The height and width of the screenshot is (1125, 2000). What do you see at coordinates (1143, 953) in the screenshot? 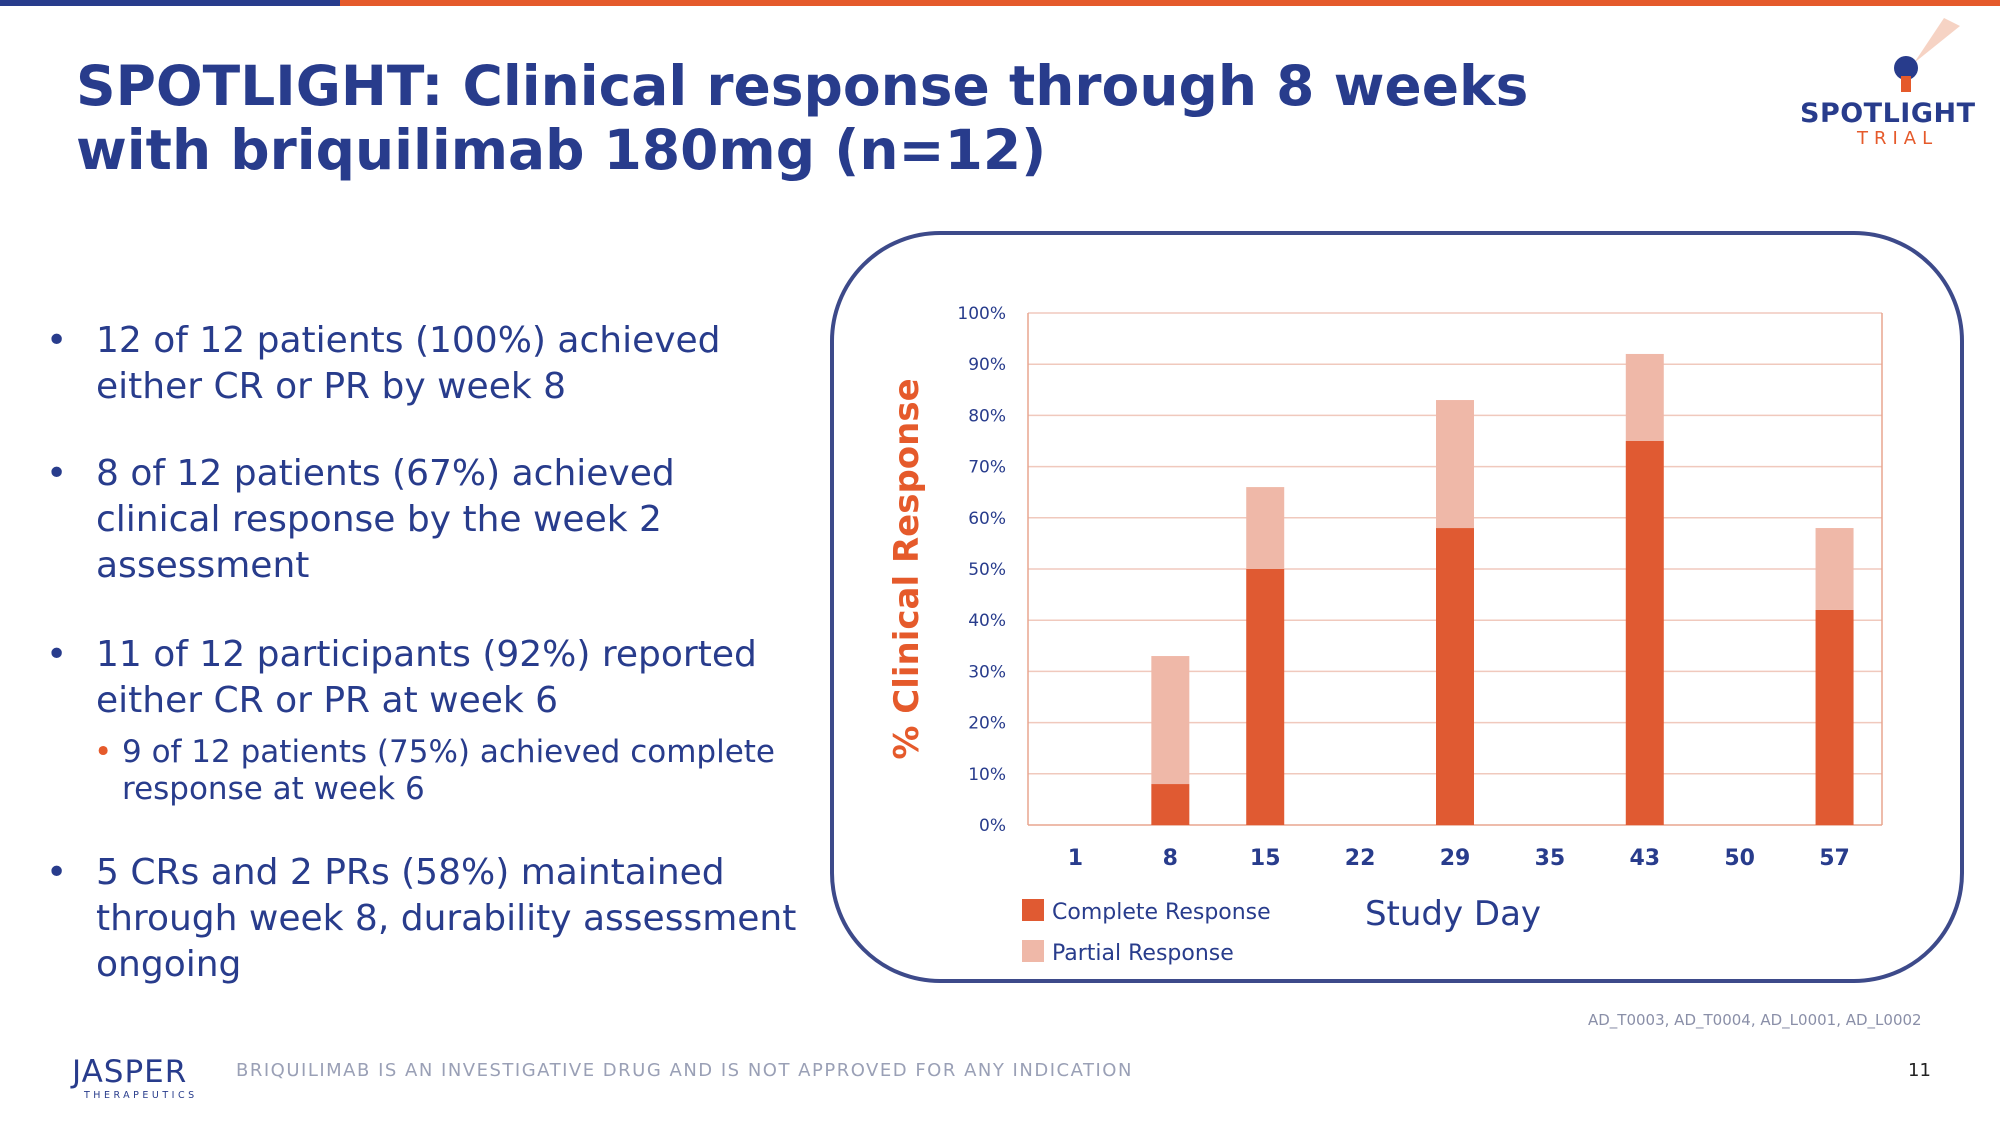
I see `legend-label-partial: Partial Response` at bounding box center [1143, 953].